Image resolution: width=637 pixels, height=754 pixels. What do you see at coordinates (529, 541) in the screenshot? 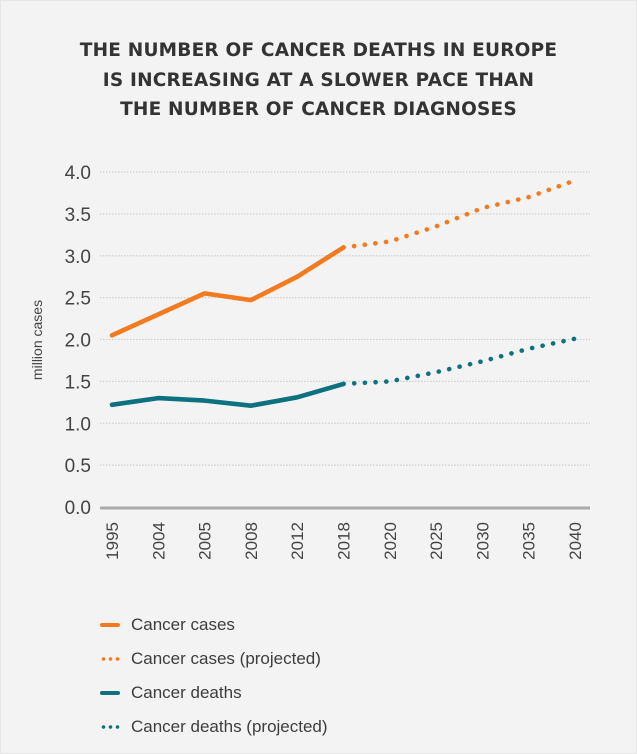
I see `x-tick-label: 2035` at bounding box center [529, 541].